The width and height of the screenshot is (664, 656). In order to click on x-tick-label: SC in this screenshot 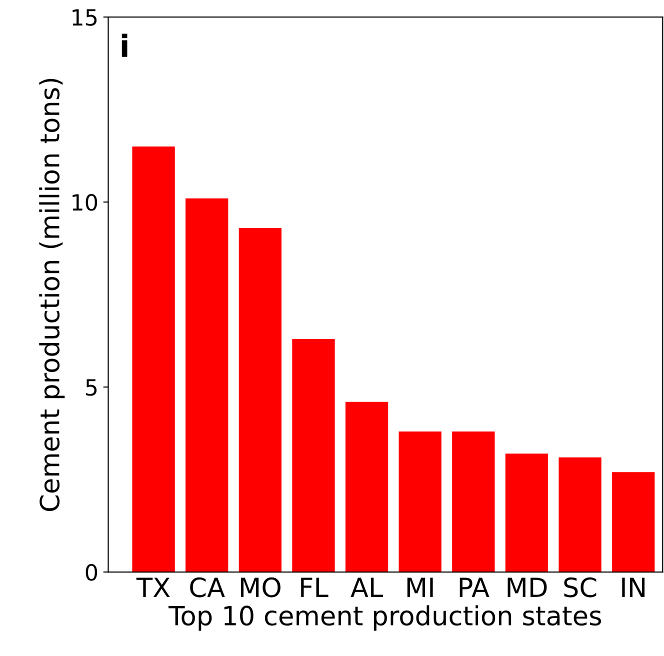, I will do `click(580, 587)`.